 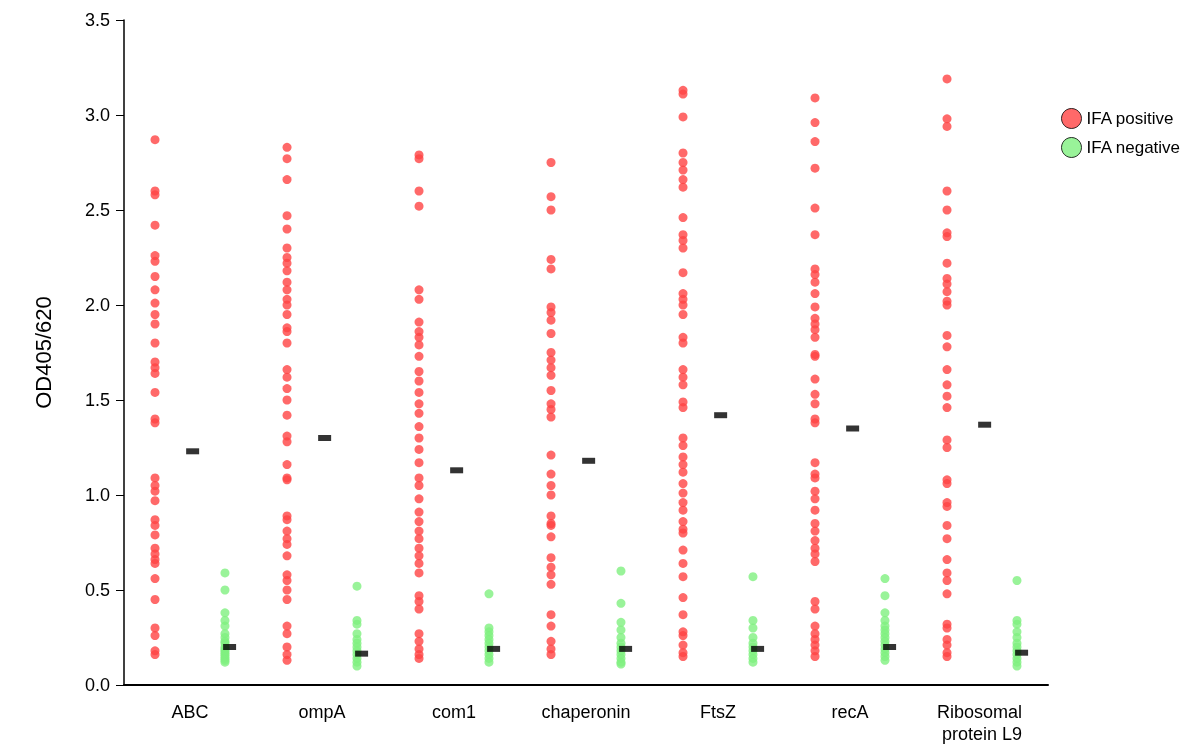 What do you see at coordinates (454, 712) in the screenshot?
I see `x-tick-label: com1` at bounding box center [454, 712].